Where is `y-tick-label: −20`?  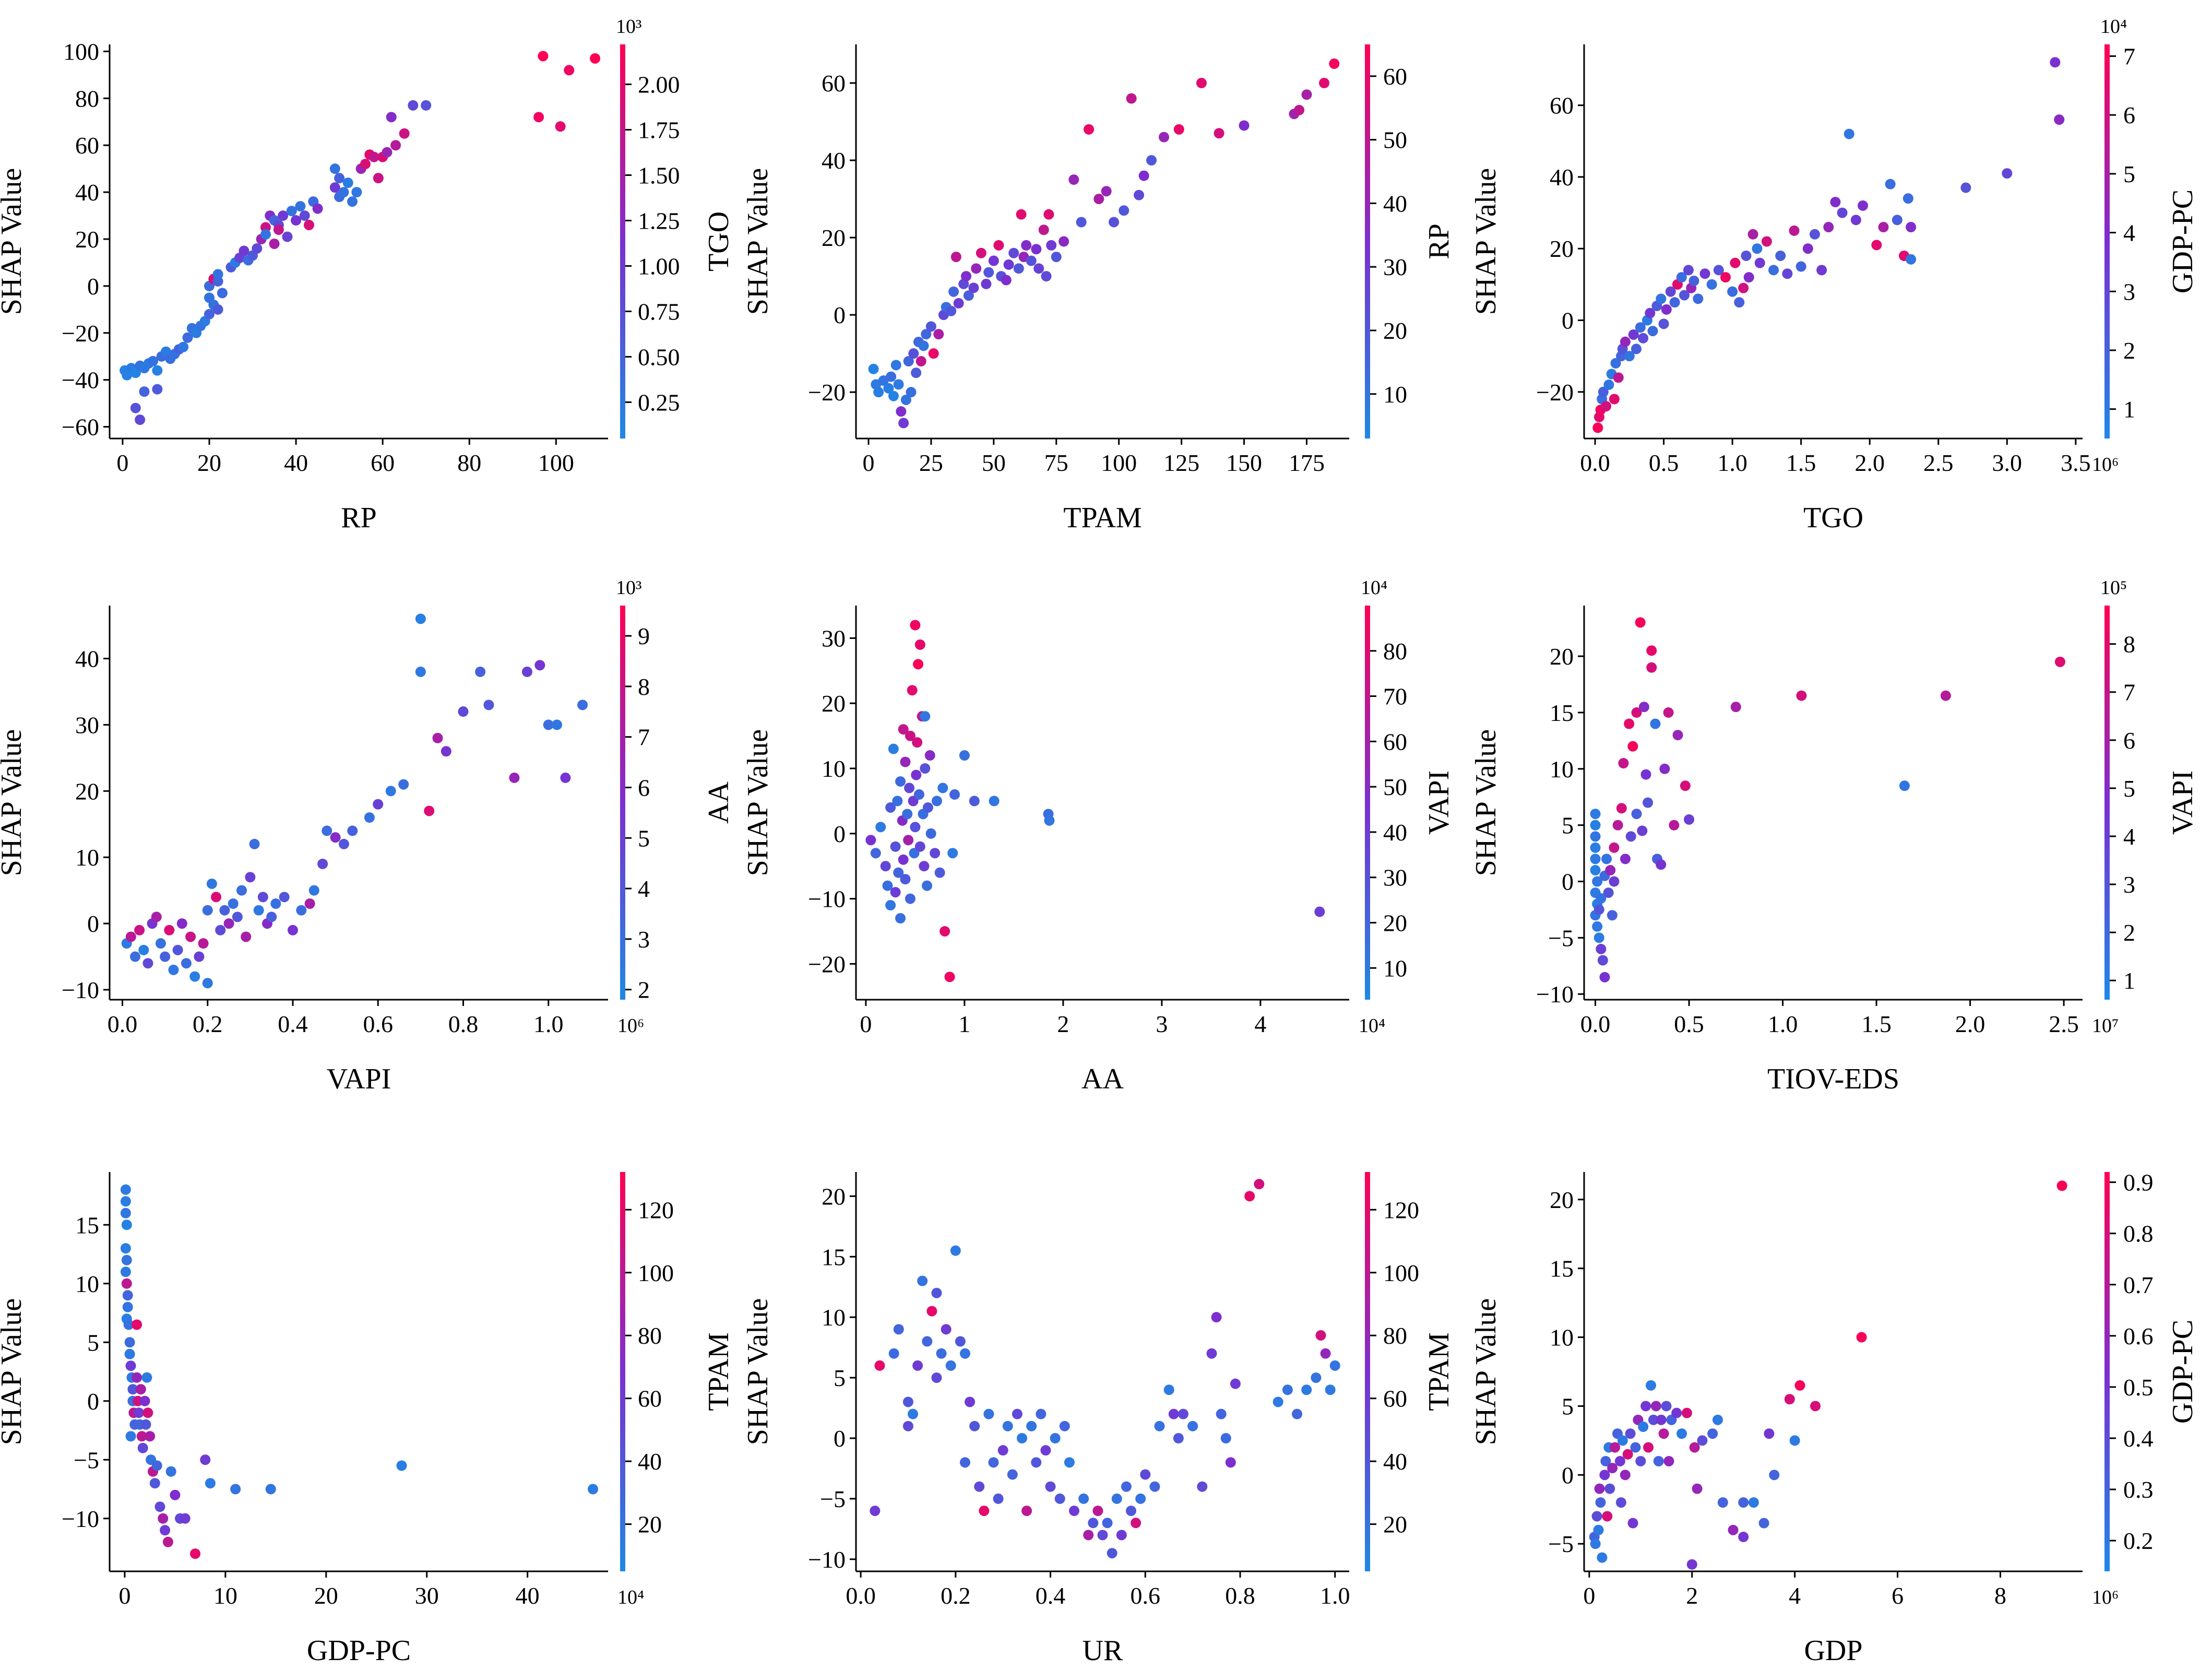
y-tick-label: −20 is located at coordinates (827, 964).